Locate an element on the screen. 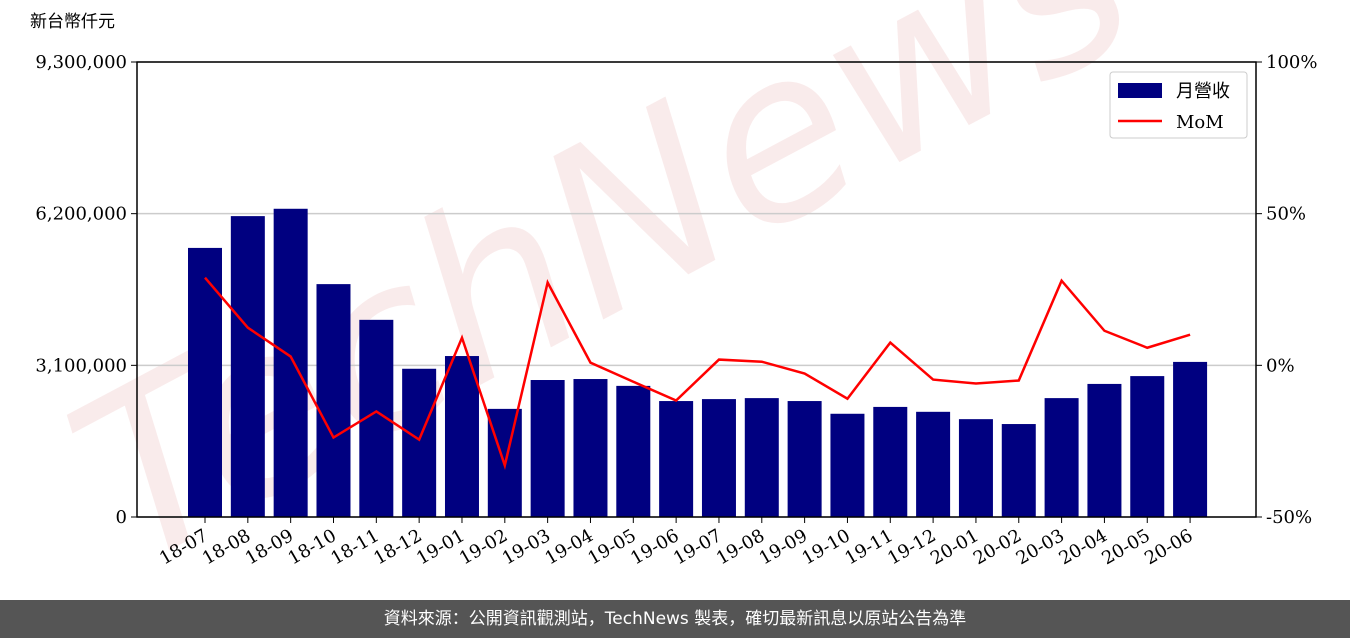  legend-label: 月營收 is located at coordinates (1203, 91).